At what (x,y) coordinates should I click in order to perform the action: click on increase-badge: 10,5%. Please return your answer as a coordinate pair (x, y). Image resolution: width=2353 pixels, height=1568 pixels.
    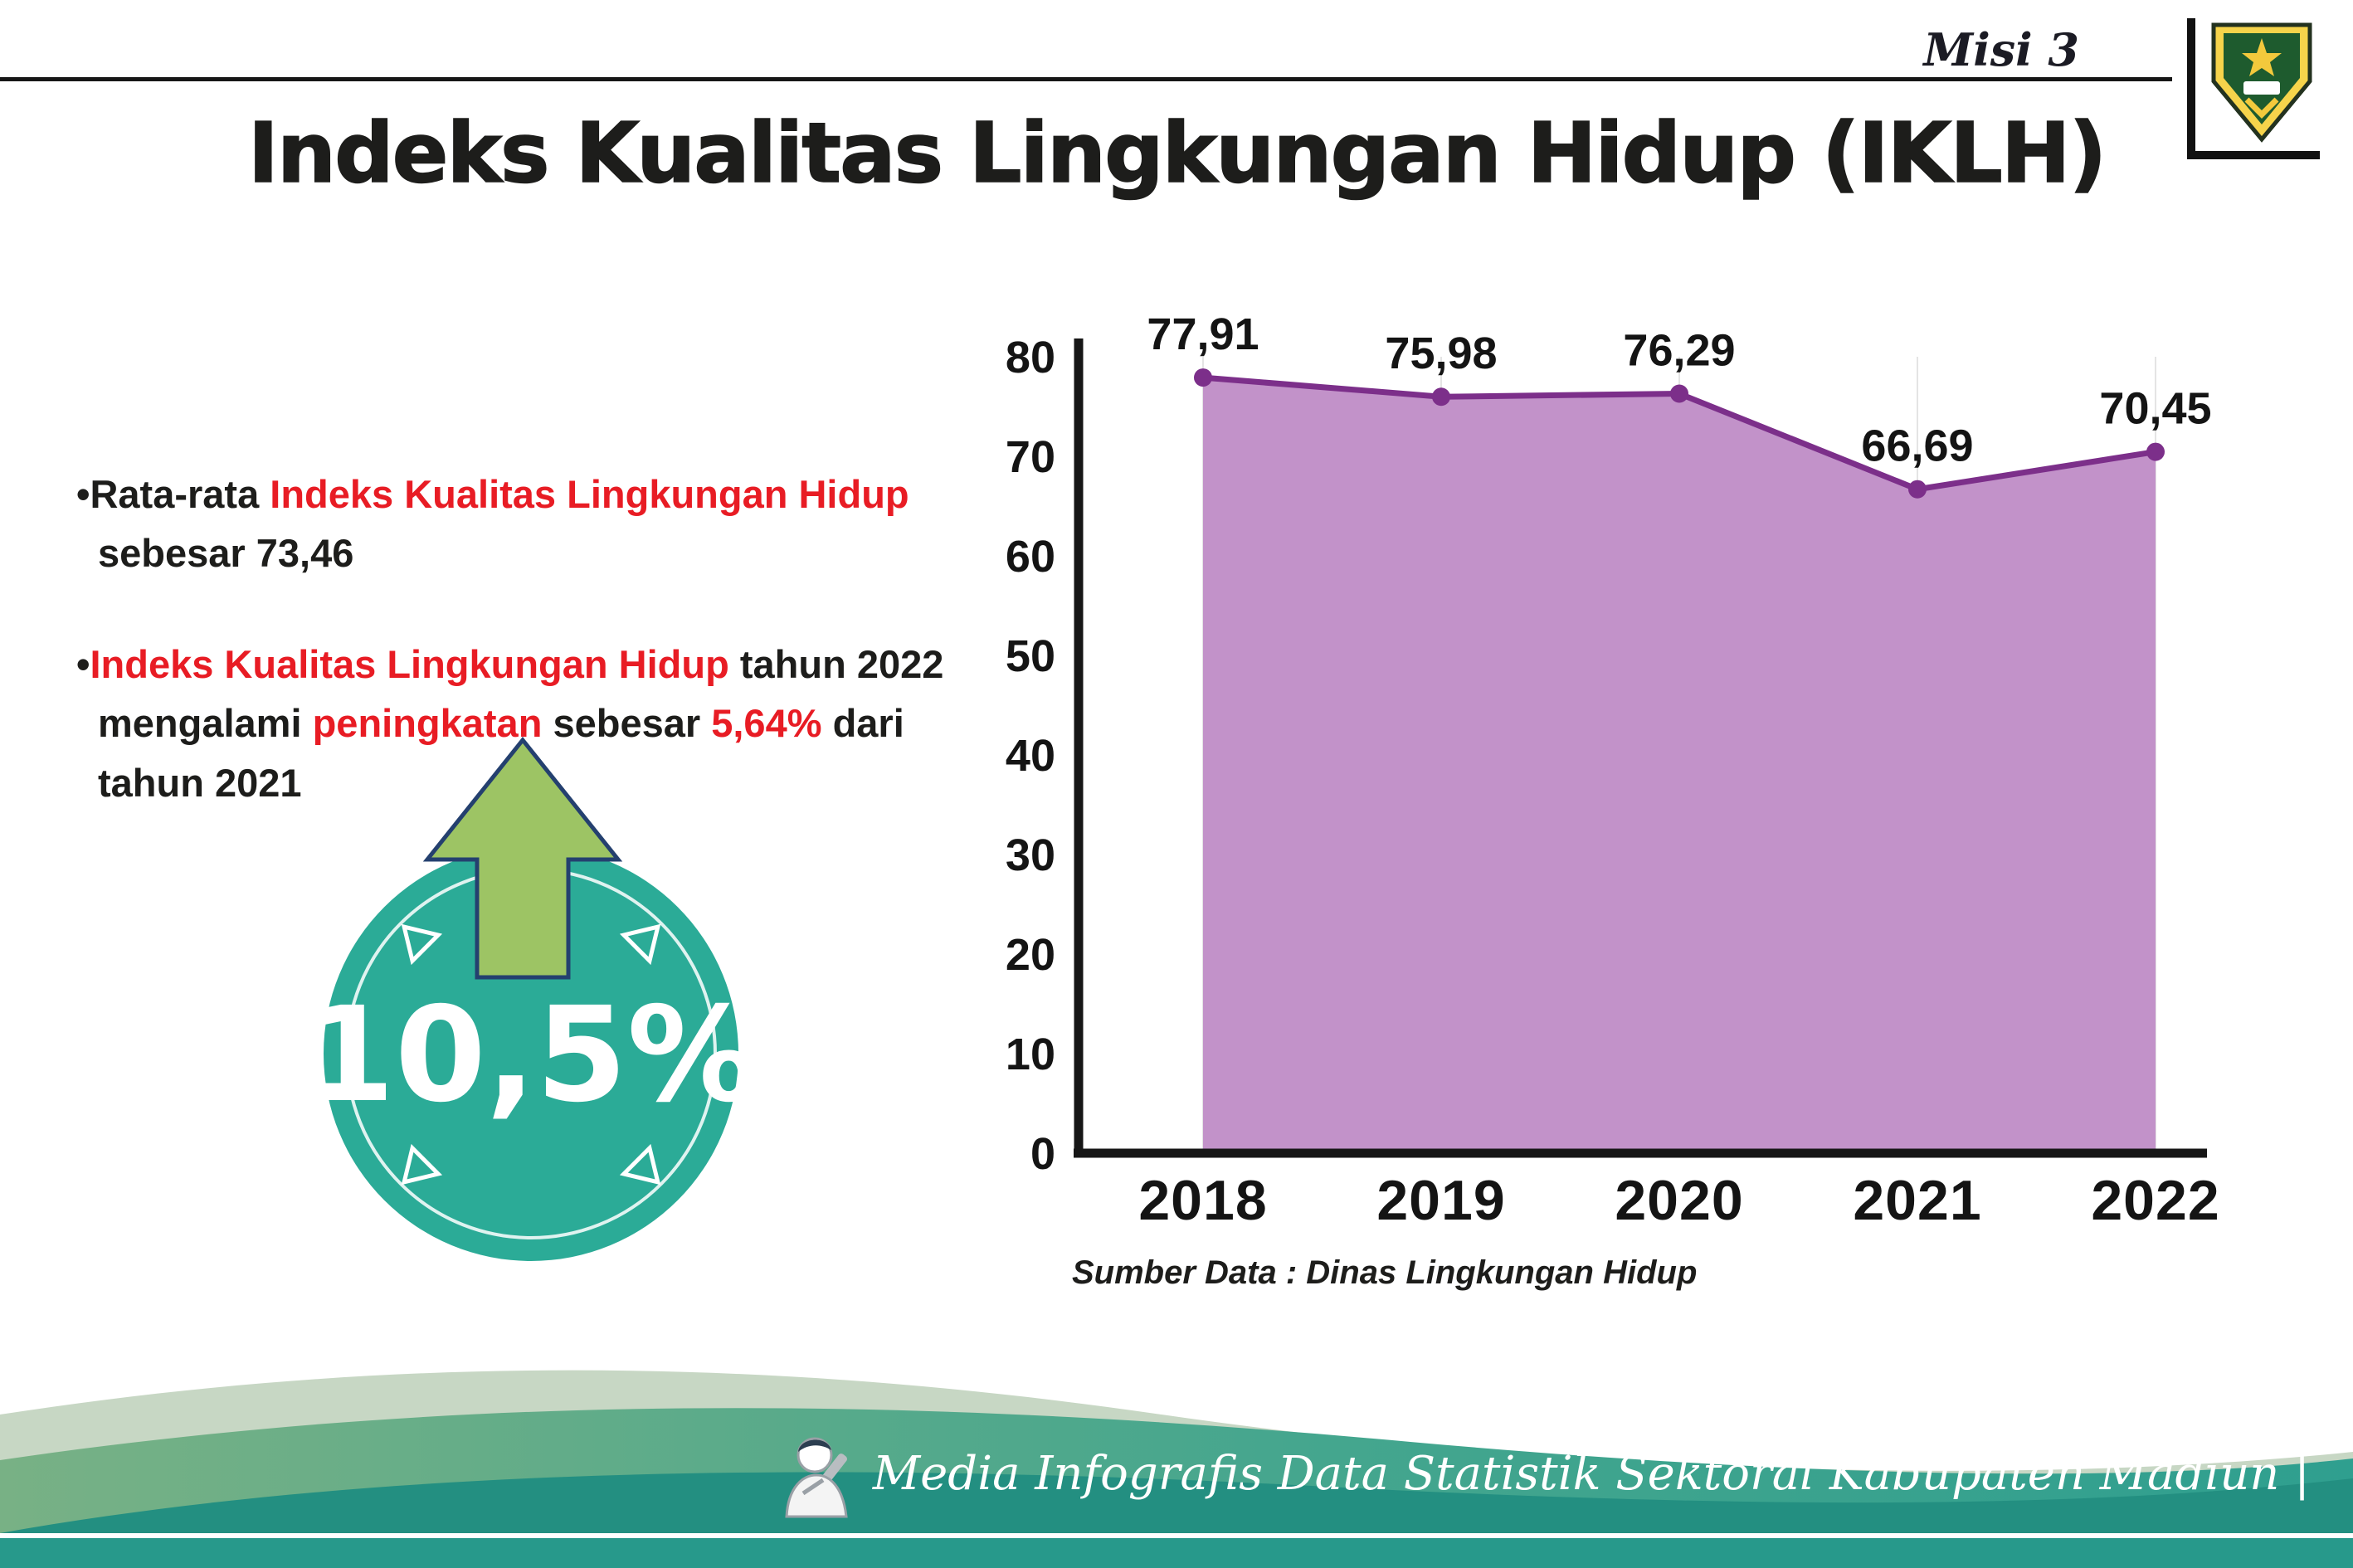
    Looking at the image, I should click on (542, 1014).